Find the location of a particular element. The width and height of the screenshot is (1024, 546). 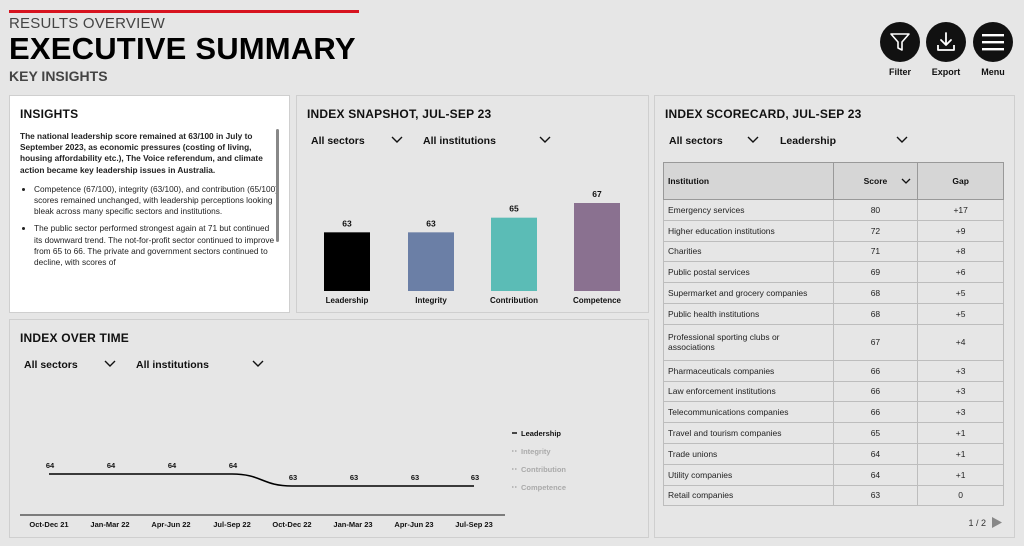

institution-cell: Pharmaceuticals companies is located at coordinates (748, 370).